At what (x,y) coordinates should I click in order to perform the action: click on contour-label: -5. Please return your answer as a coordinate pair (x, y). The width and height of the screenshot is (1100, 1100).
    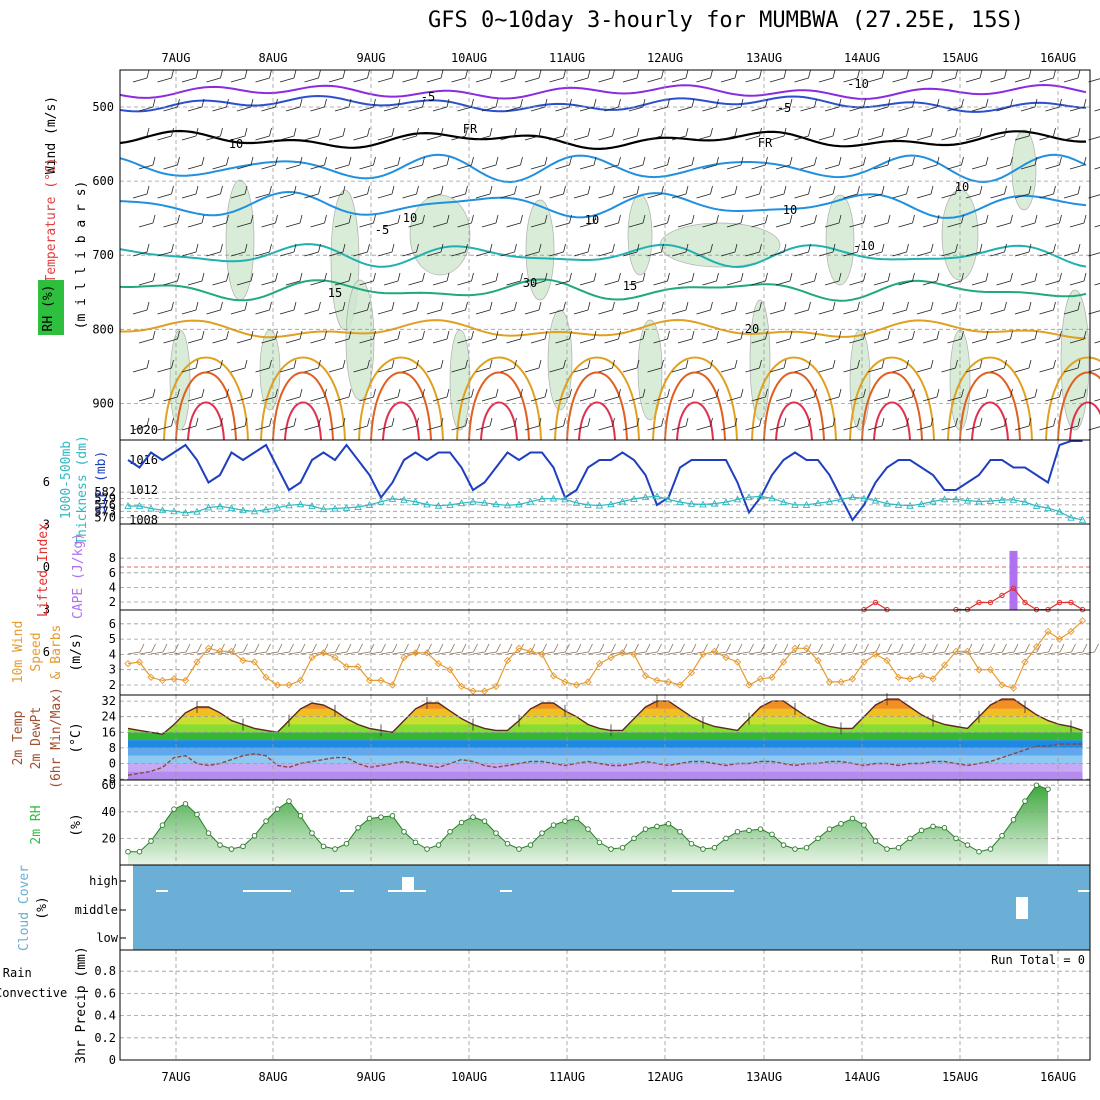
    Looking at the image, I should click on (784, 108).